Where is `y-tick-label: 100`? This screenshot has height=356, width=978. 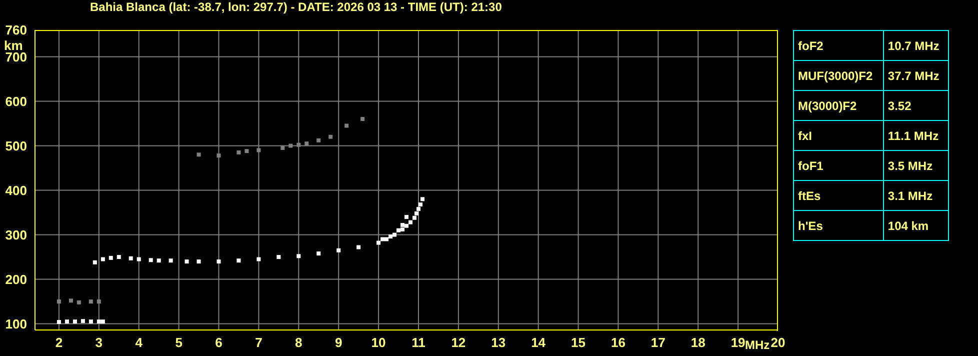
y-tick-label: 100 is located at coordinates (16, 324).